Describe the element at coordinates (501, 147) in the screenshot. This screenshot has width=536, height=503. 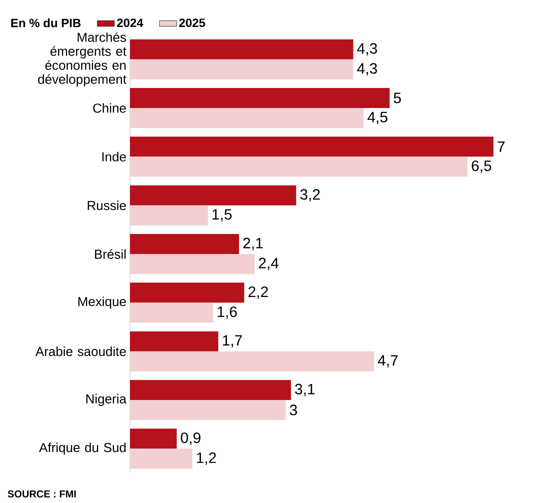
I see `data-label: 7` at that location.